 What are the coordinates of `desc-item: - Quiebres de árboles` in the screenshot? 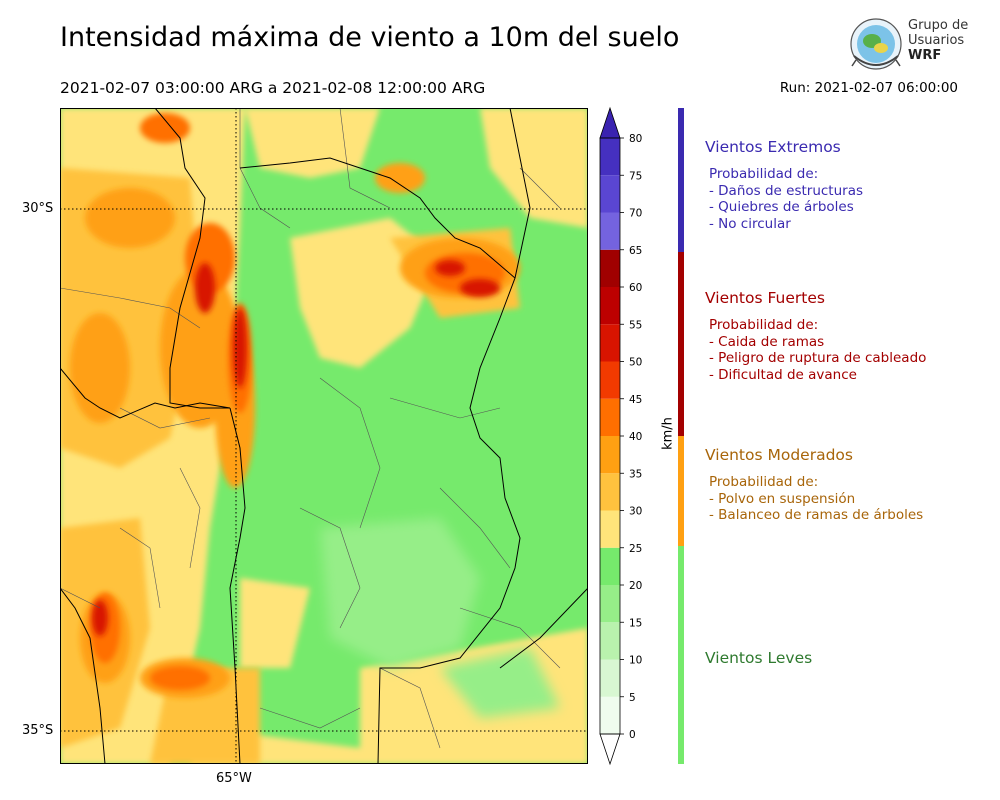 It's located at (781, 207).